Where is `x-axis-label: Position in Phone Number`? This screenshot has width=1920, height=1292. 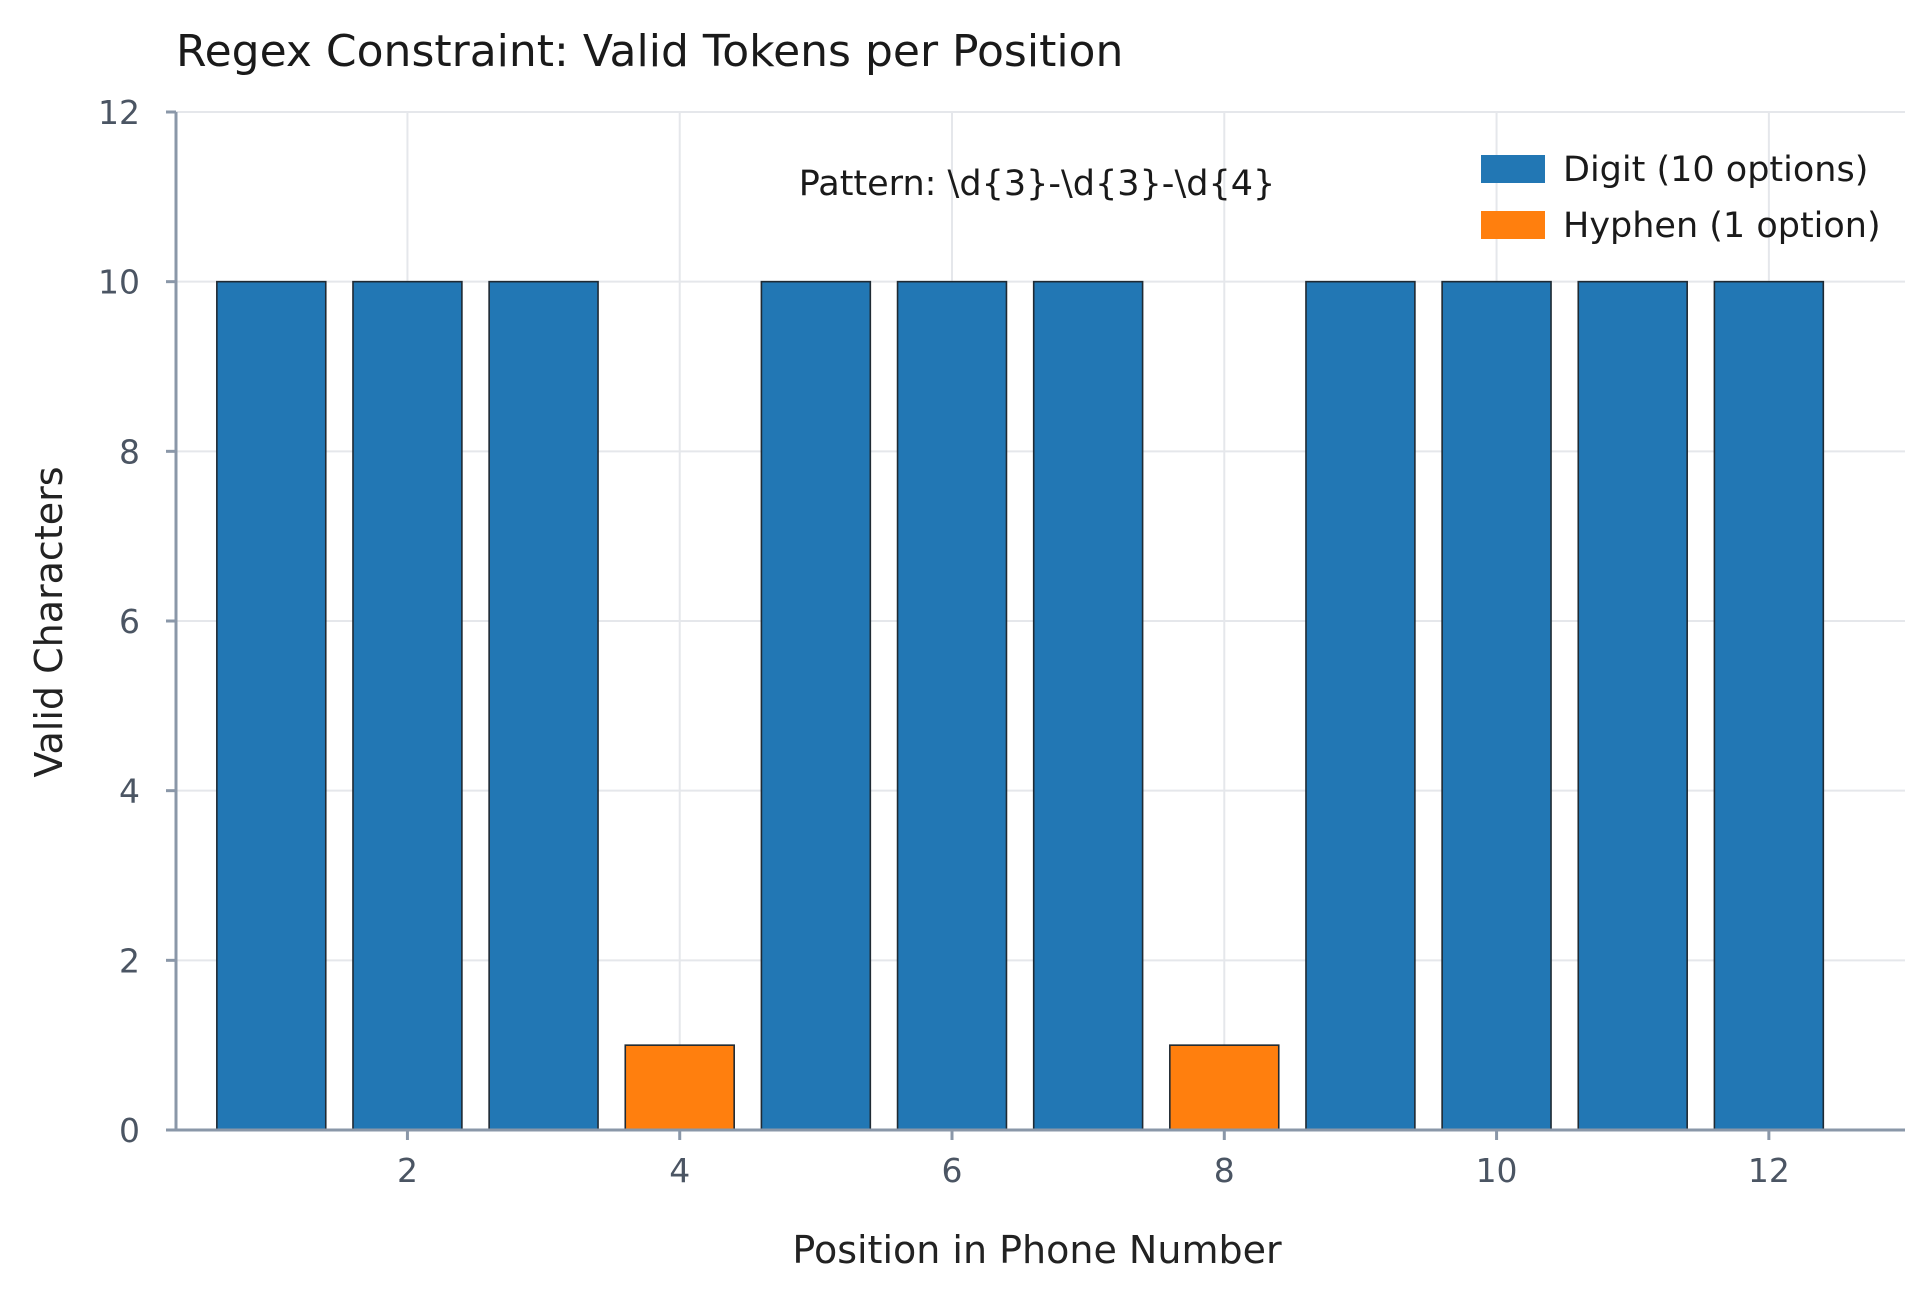
x-axis-label: Position in Phone Number is located at coordinates (1037, 1250).